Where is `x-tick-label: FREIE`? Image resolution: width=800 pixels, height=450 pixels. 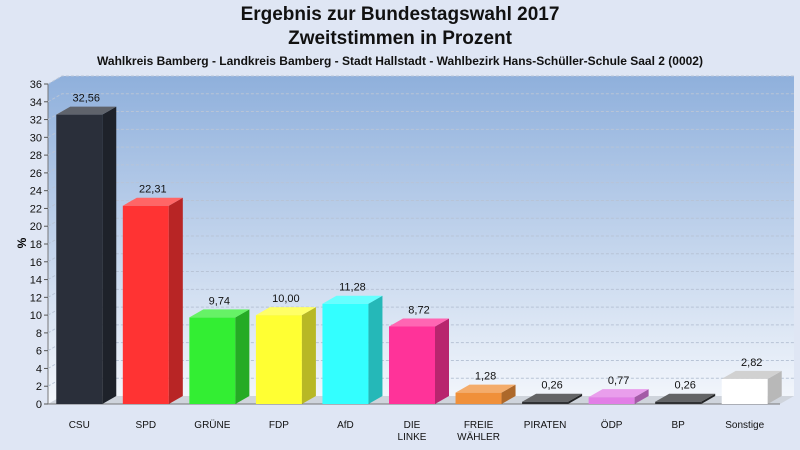 x-tick-label: FREIE is located at coordinates (479, 425).